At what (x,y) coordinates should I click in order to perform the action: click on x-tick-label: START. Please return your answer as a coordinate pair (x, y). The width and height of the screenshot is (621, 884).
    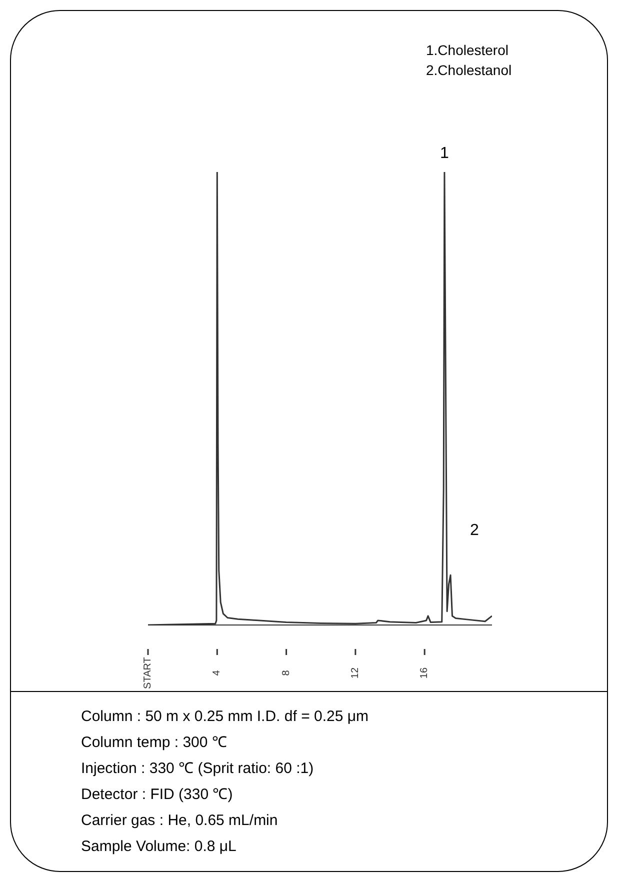
    Looking at the image, I should click on (148, 673).